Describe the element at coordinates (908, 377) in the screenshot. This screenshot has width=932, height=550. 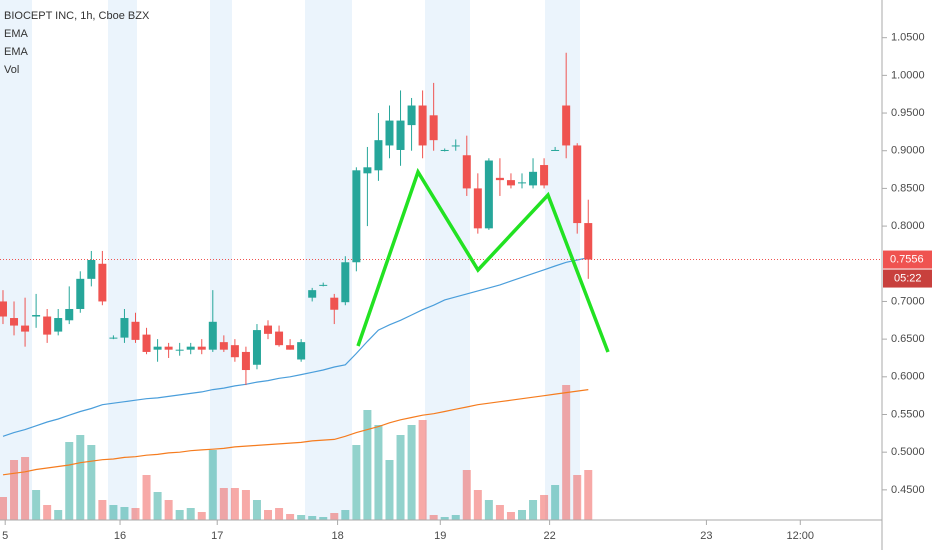
I see `y-tick-label: 0.6000` at that location.